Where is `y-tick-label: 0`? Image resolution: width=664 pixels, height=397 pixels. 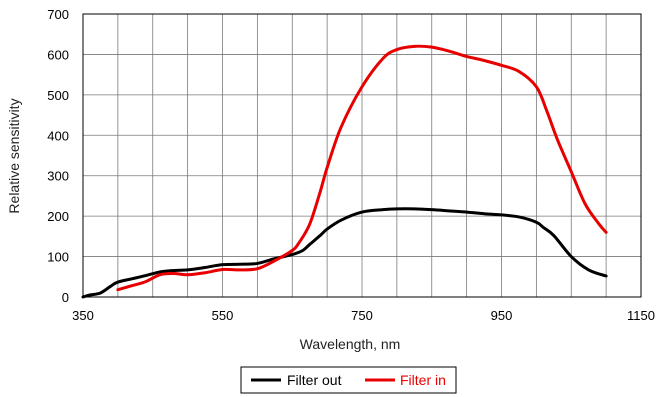
y-tick-label: 0 is located at coordinates (65, 297).